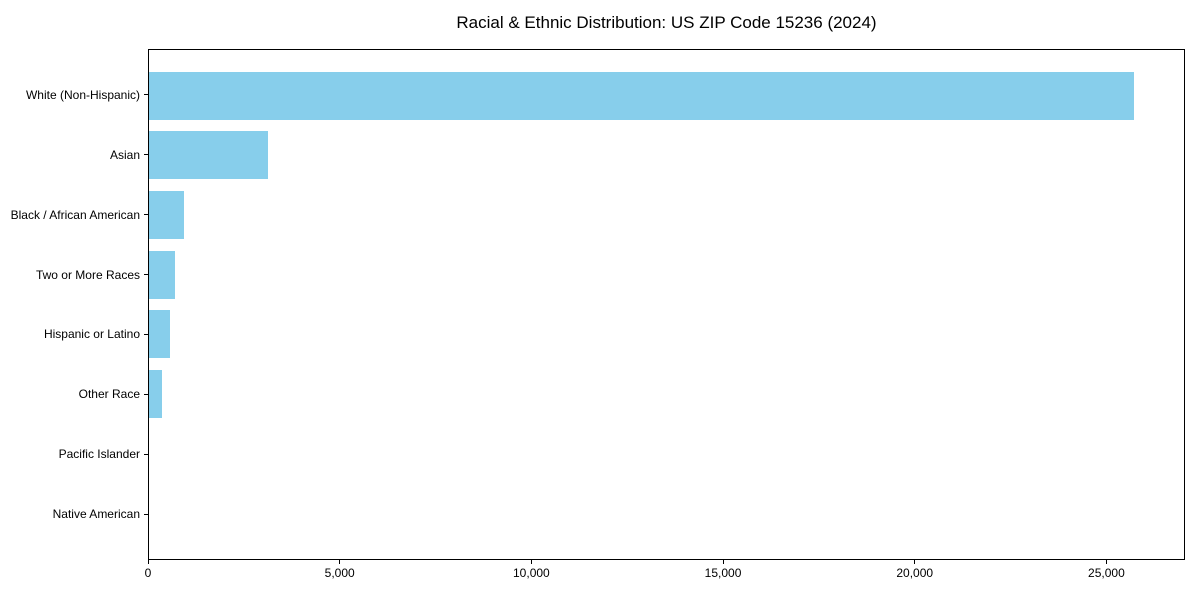  Describe the element at coordinates (99, 454) in the screenshot. I see `y-tick-label: Pacific Islander` at that location.